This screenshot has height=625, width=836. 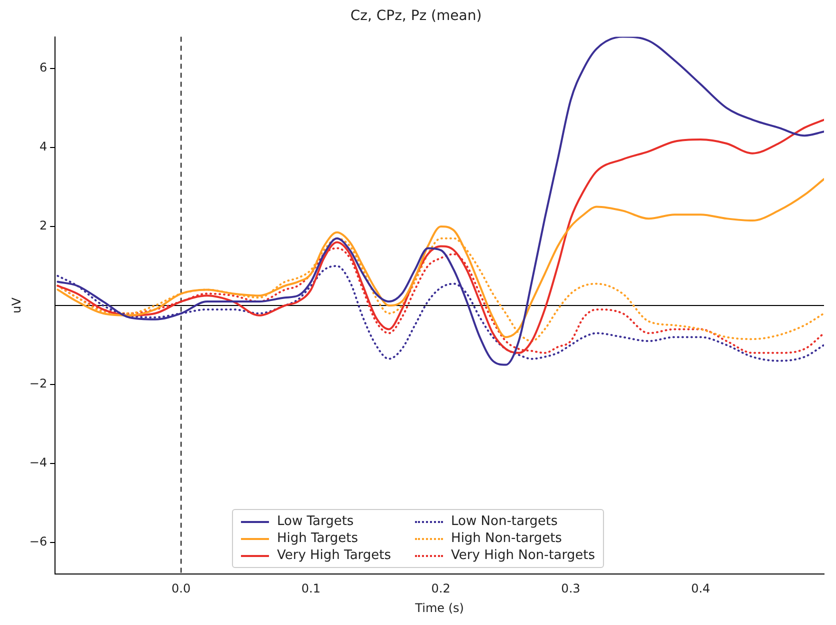 I want to click on legend-label: Very High Non-targets, so click(x=523, y=555).